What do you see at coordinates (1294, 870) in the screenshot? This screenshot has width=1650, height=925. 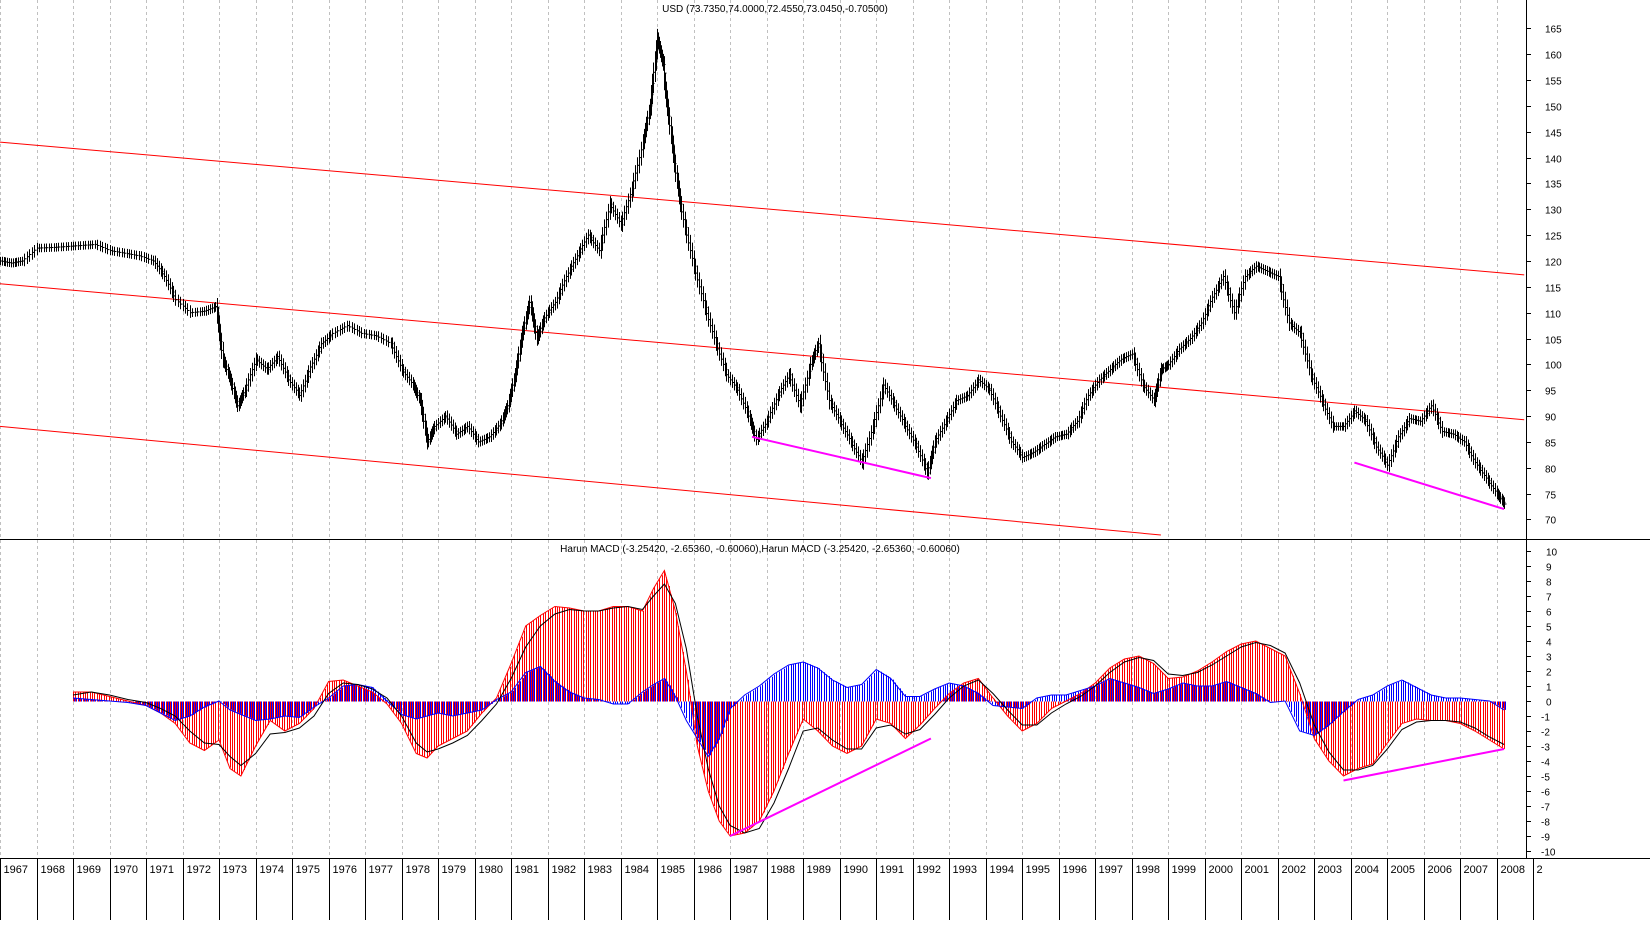 I see `x-tick-label: 2002` at bounding box center [1294, 870].